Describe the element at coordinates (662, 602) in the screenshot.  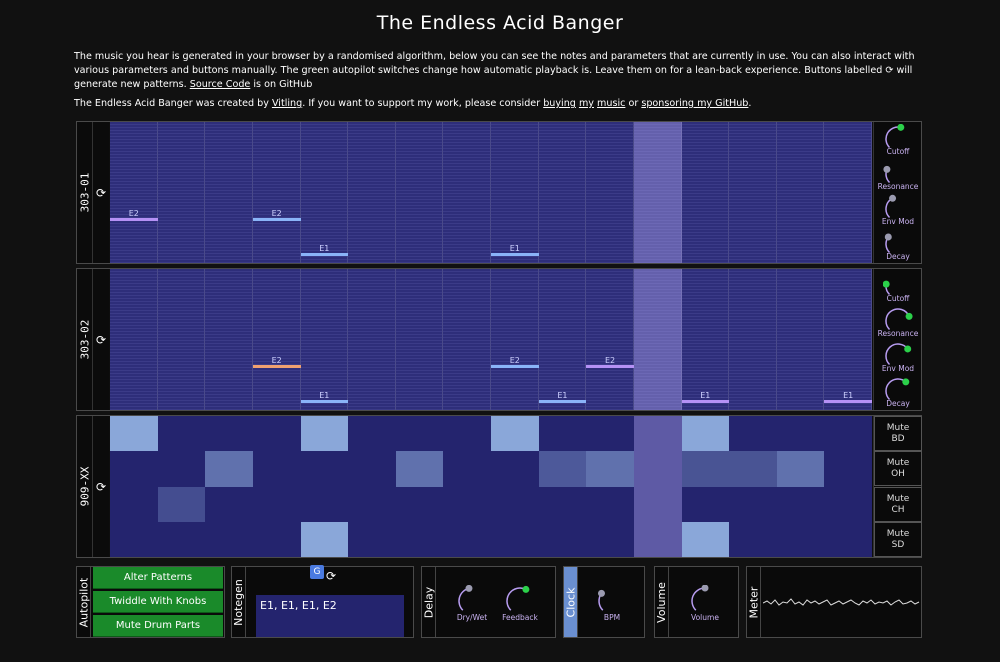
I see `volume-label: Volume` at that location.